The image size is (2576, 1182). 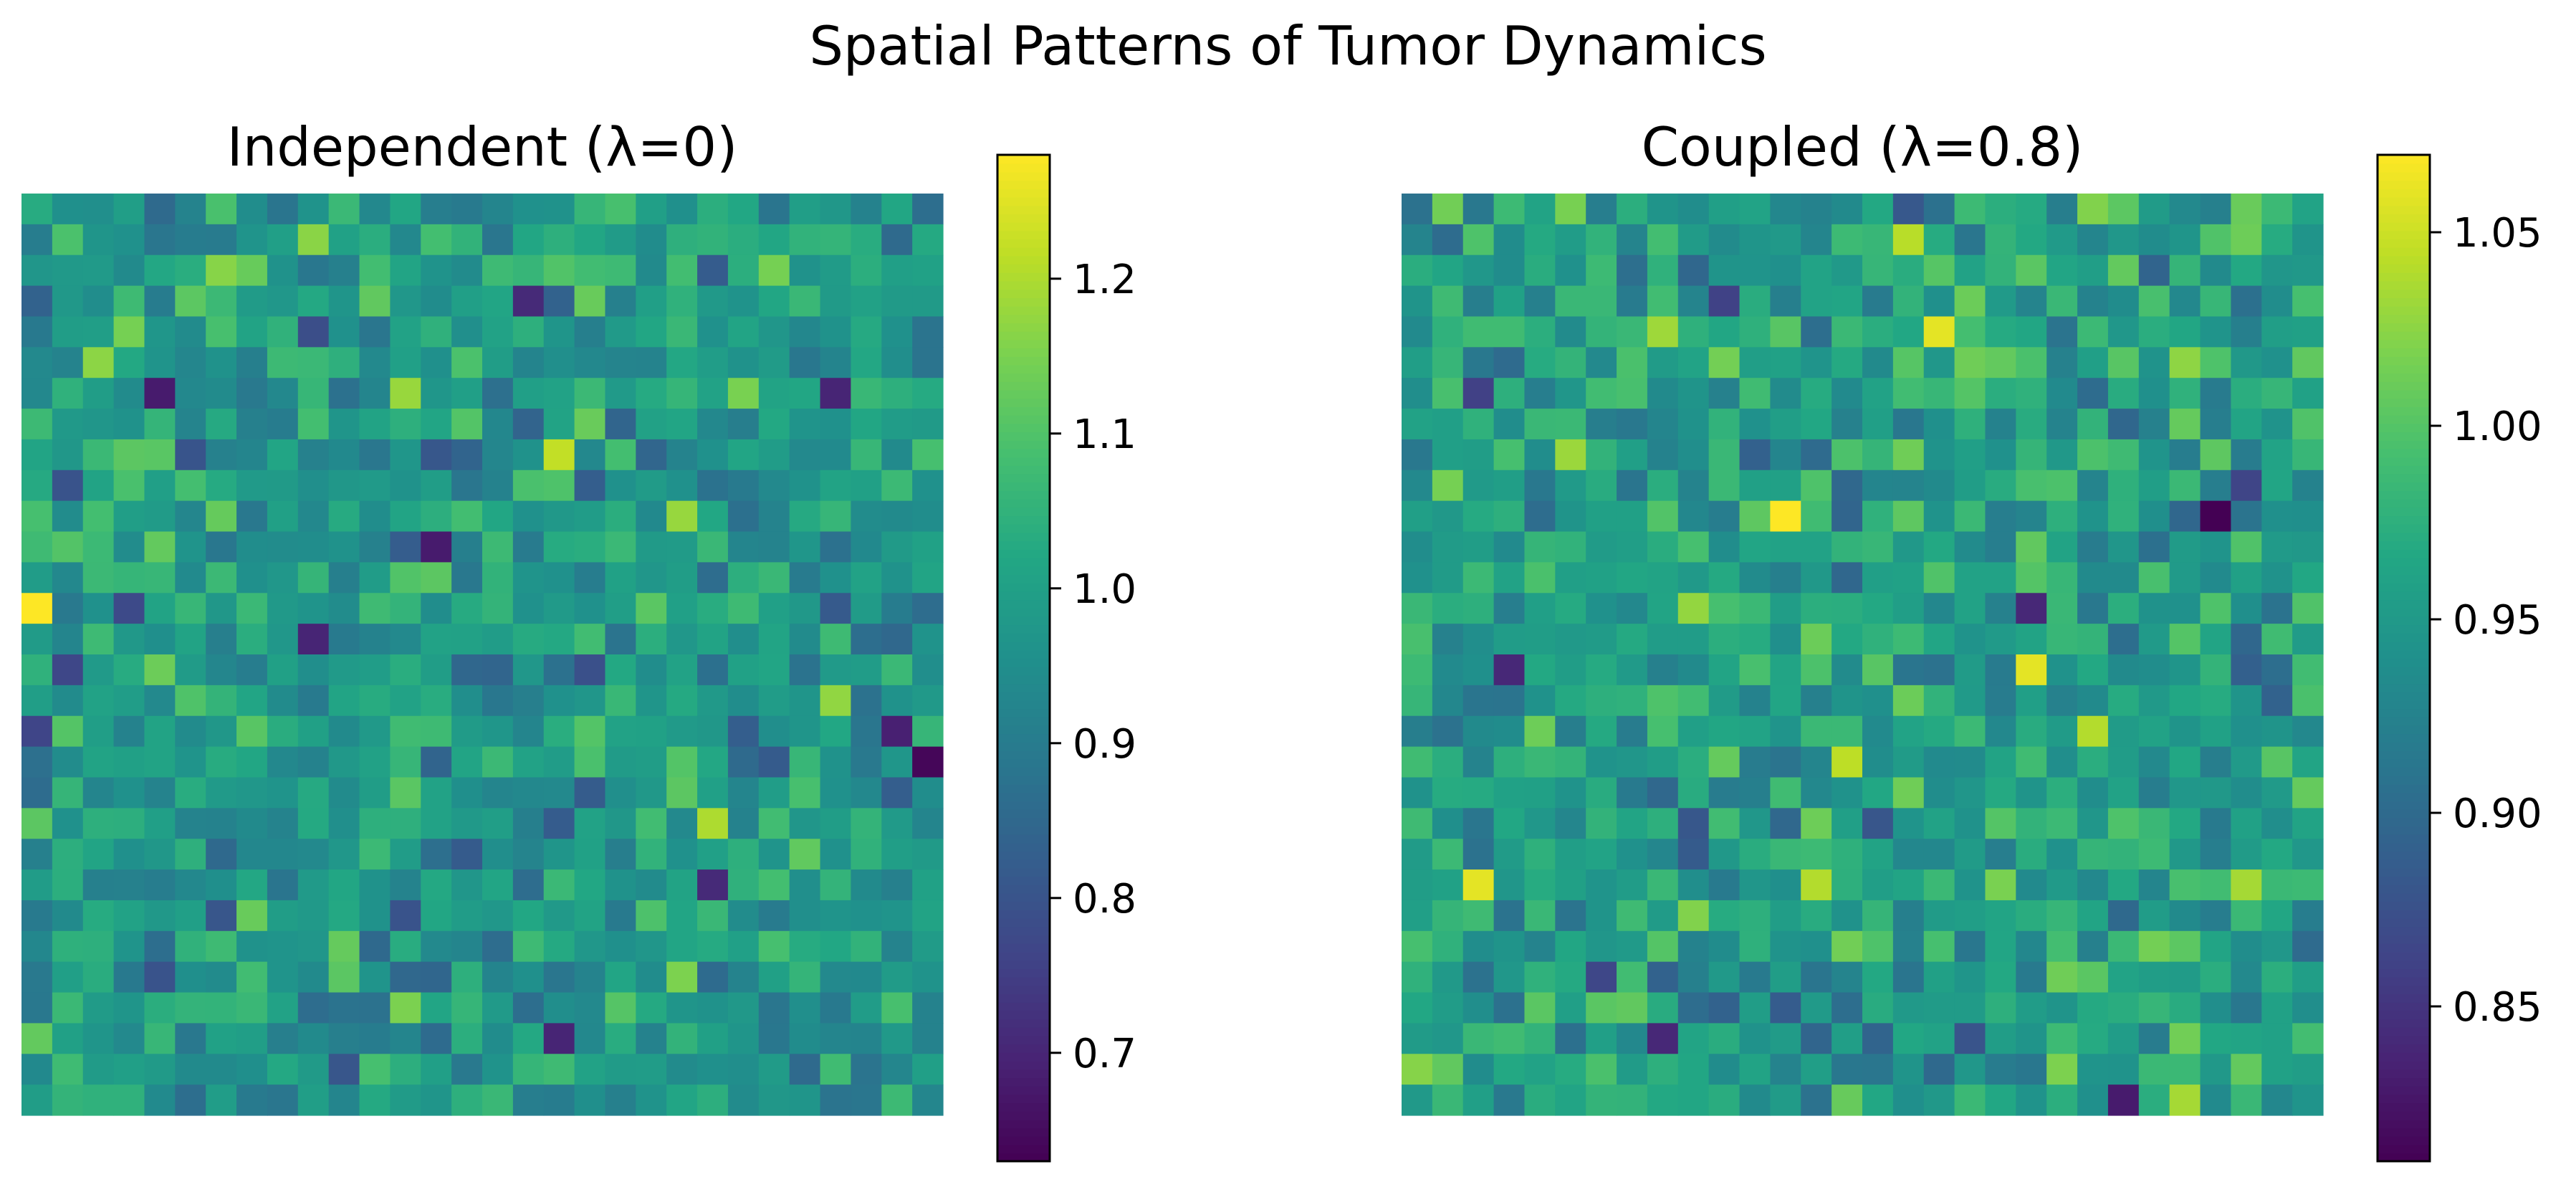 What do you see at coordinates (2403, 658) in the screenshot?
I see `right-colorbar-frame` at bounding box center [2403, 658].